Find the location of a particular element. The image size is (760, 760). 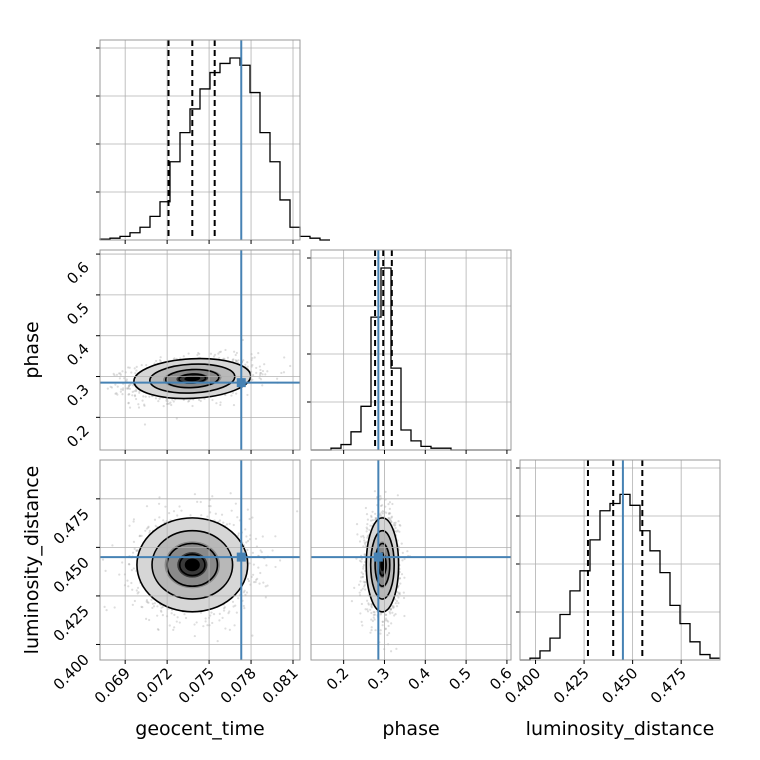

x-axis-label-geocent-time: geocent_time is located at coordinates (199, 729).